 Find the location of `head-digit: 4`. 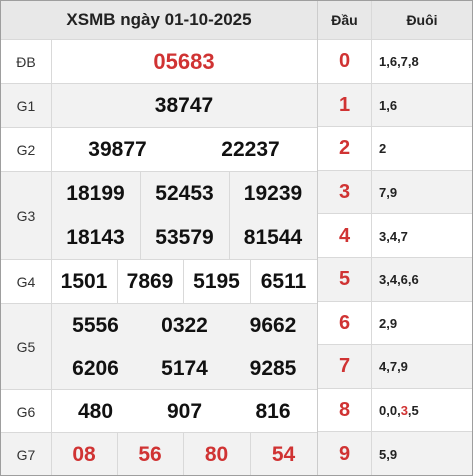

head-digit: 4 is located at coordinates (344, 235).